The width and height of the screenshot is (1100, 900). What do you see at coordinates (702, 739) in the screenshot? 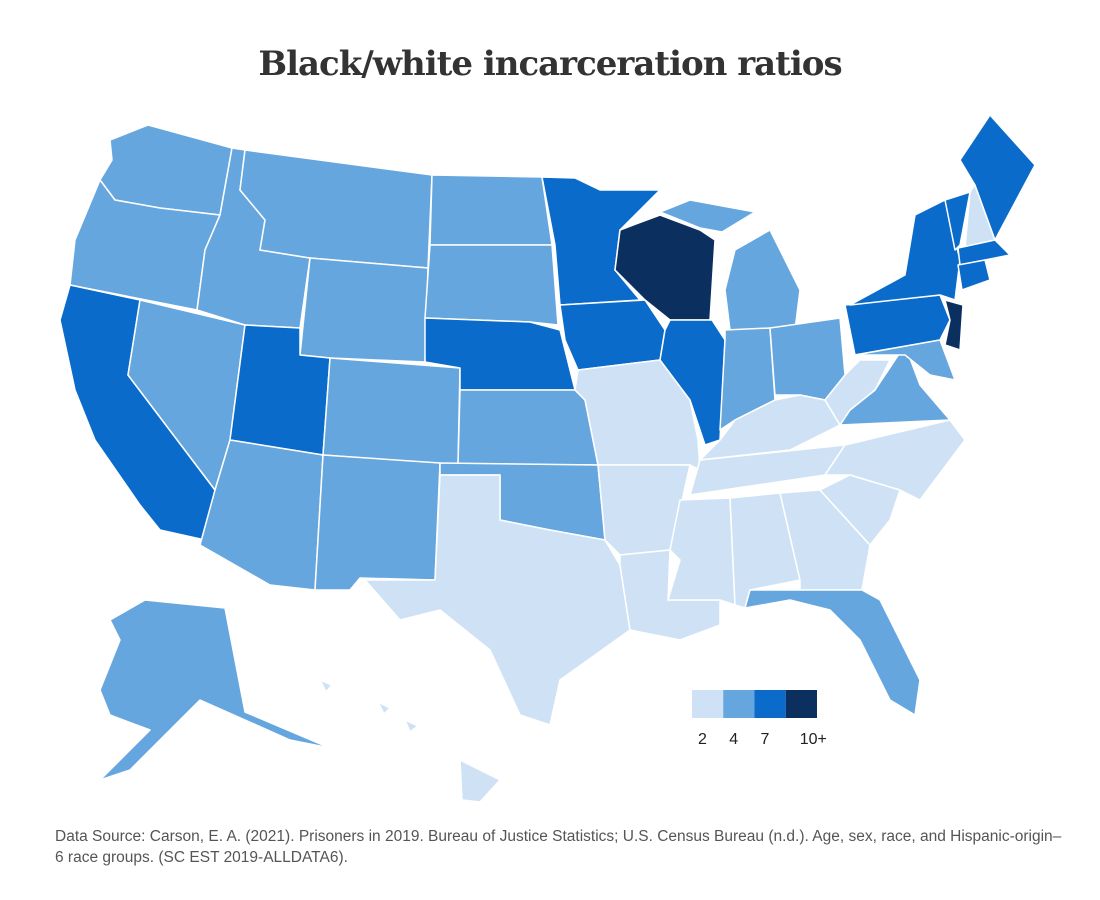
I see `legend-label: 2` at bounding box center [702, 739].